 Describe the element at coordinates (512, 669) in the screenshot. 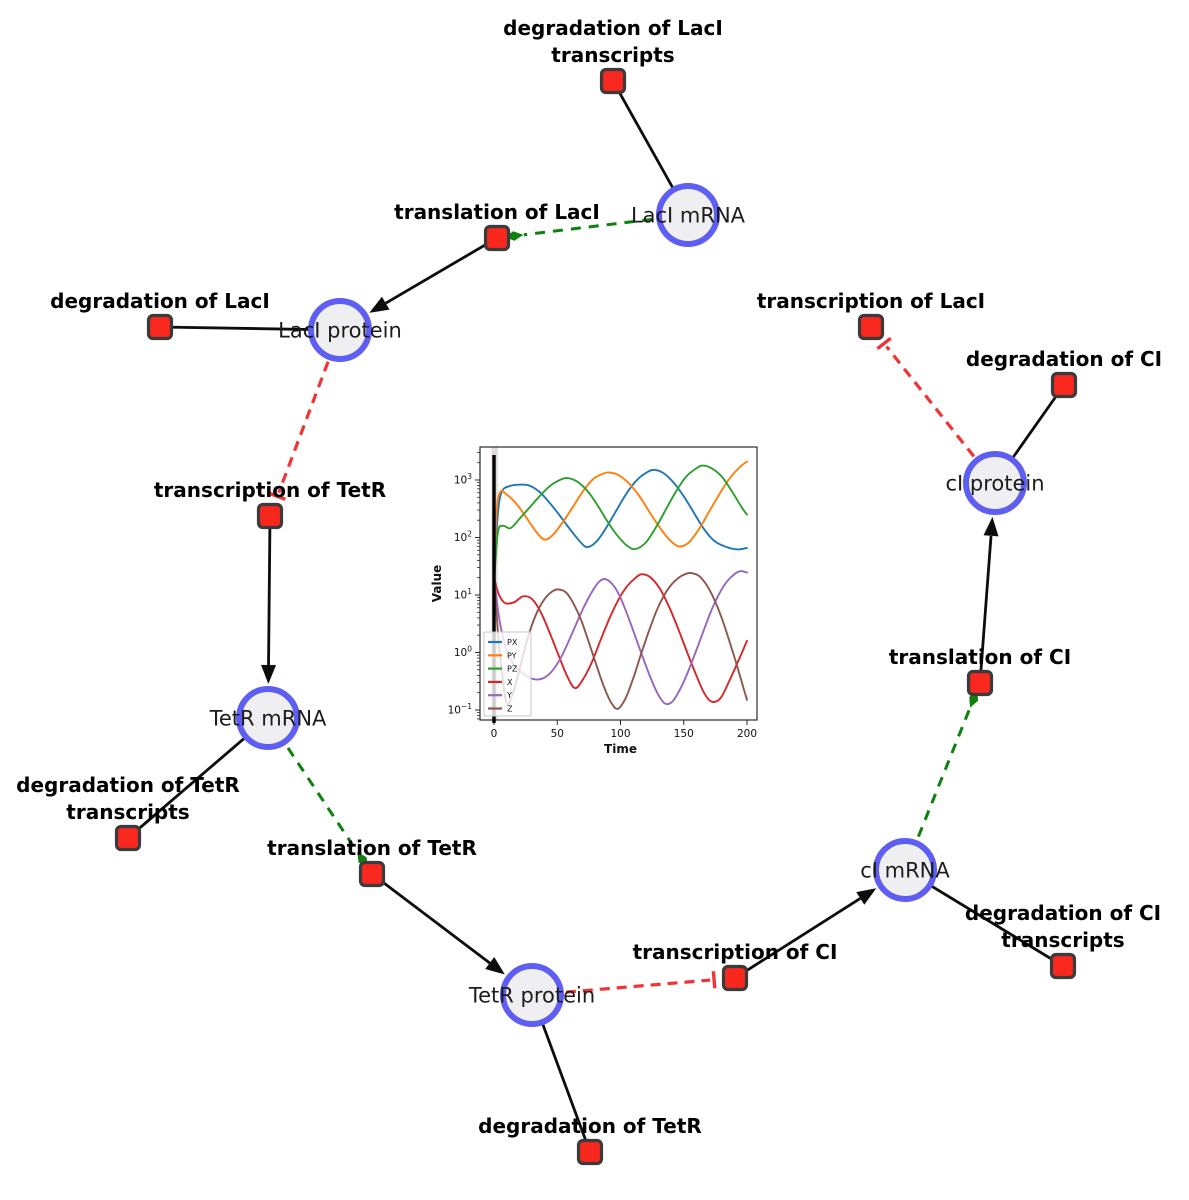

I see `legend-entry-label: PZ` at that location.